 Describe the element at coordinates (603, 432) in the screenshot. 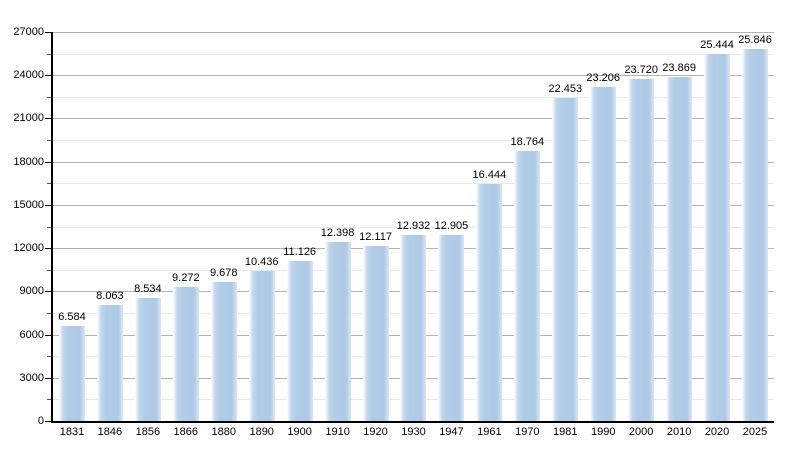

I see `x-axis-label: 1990` at that location.